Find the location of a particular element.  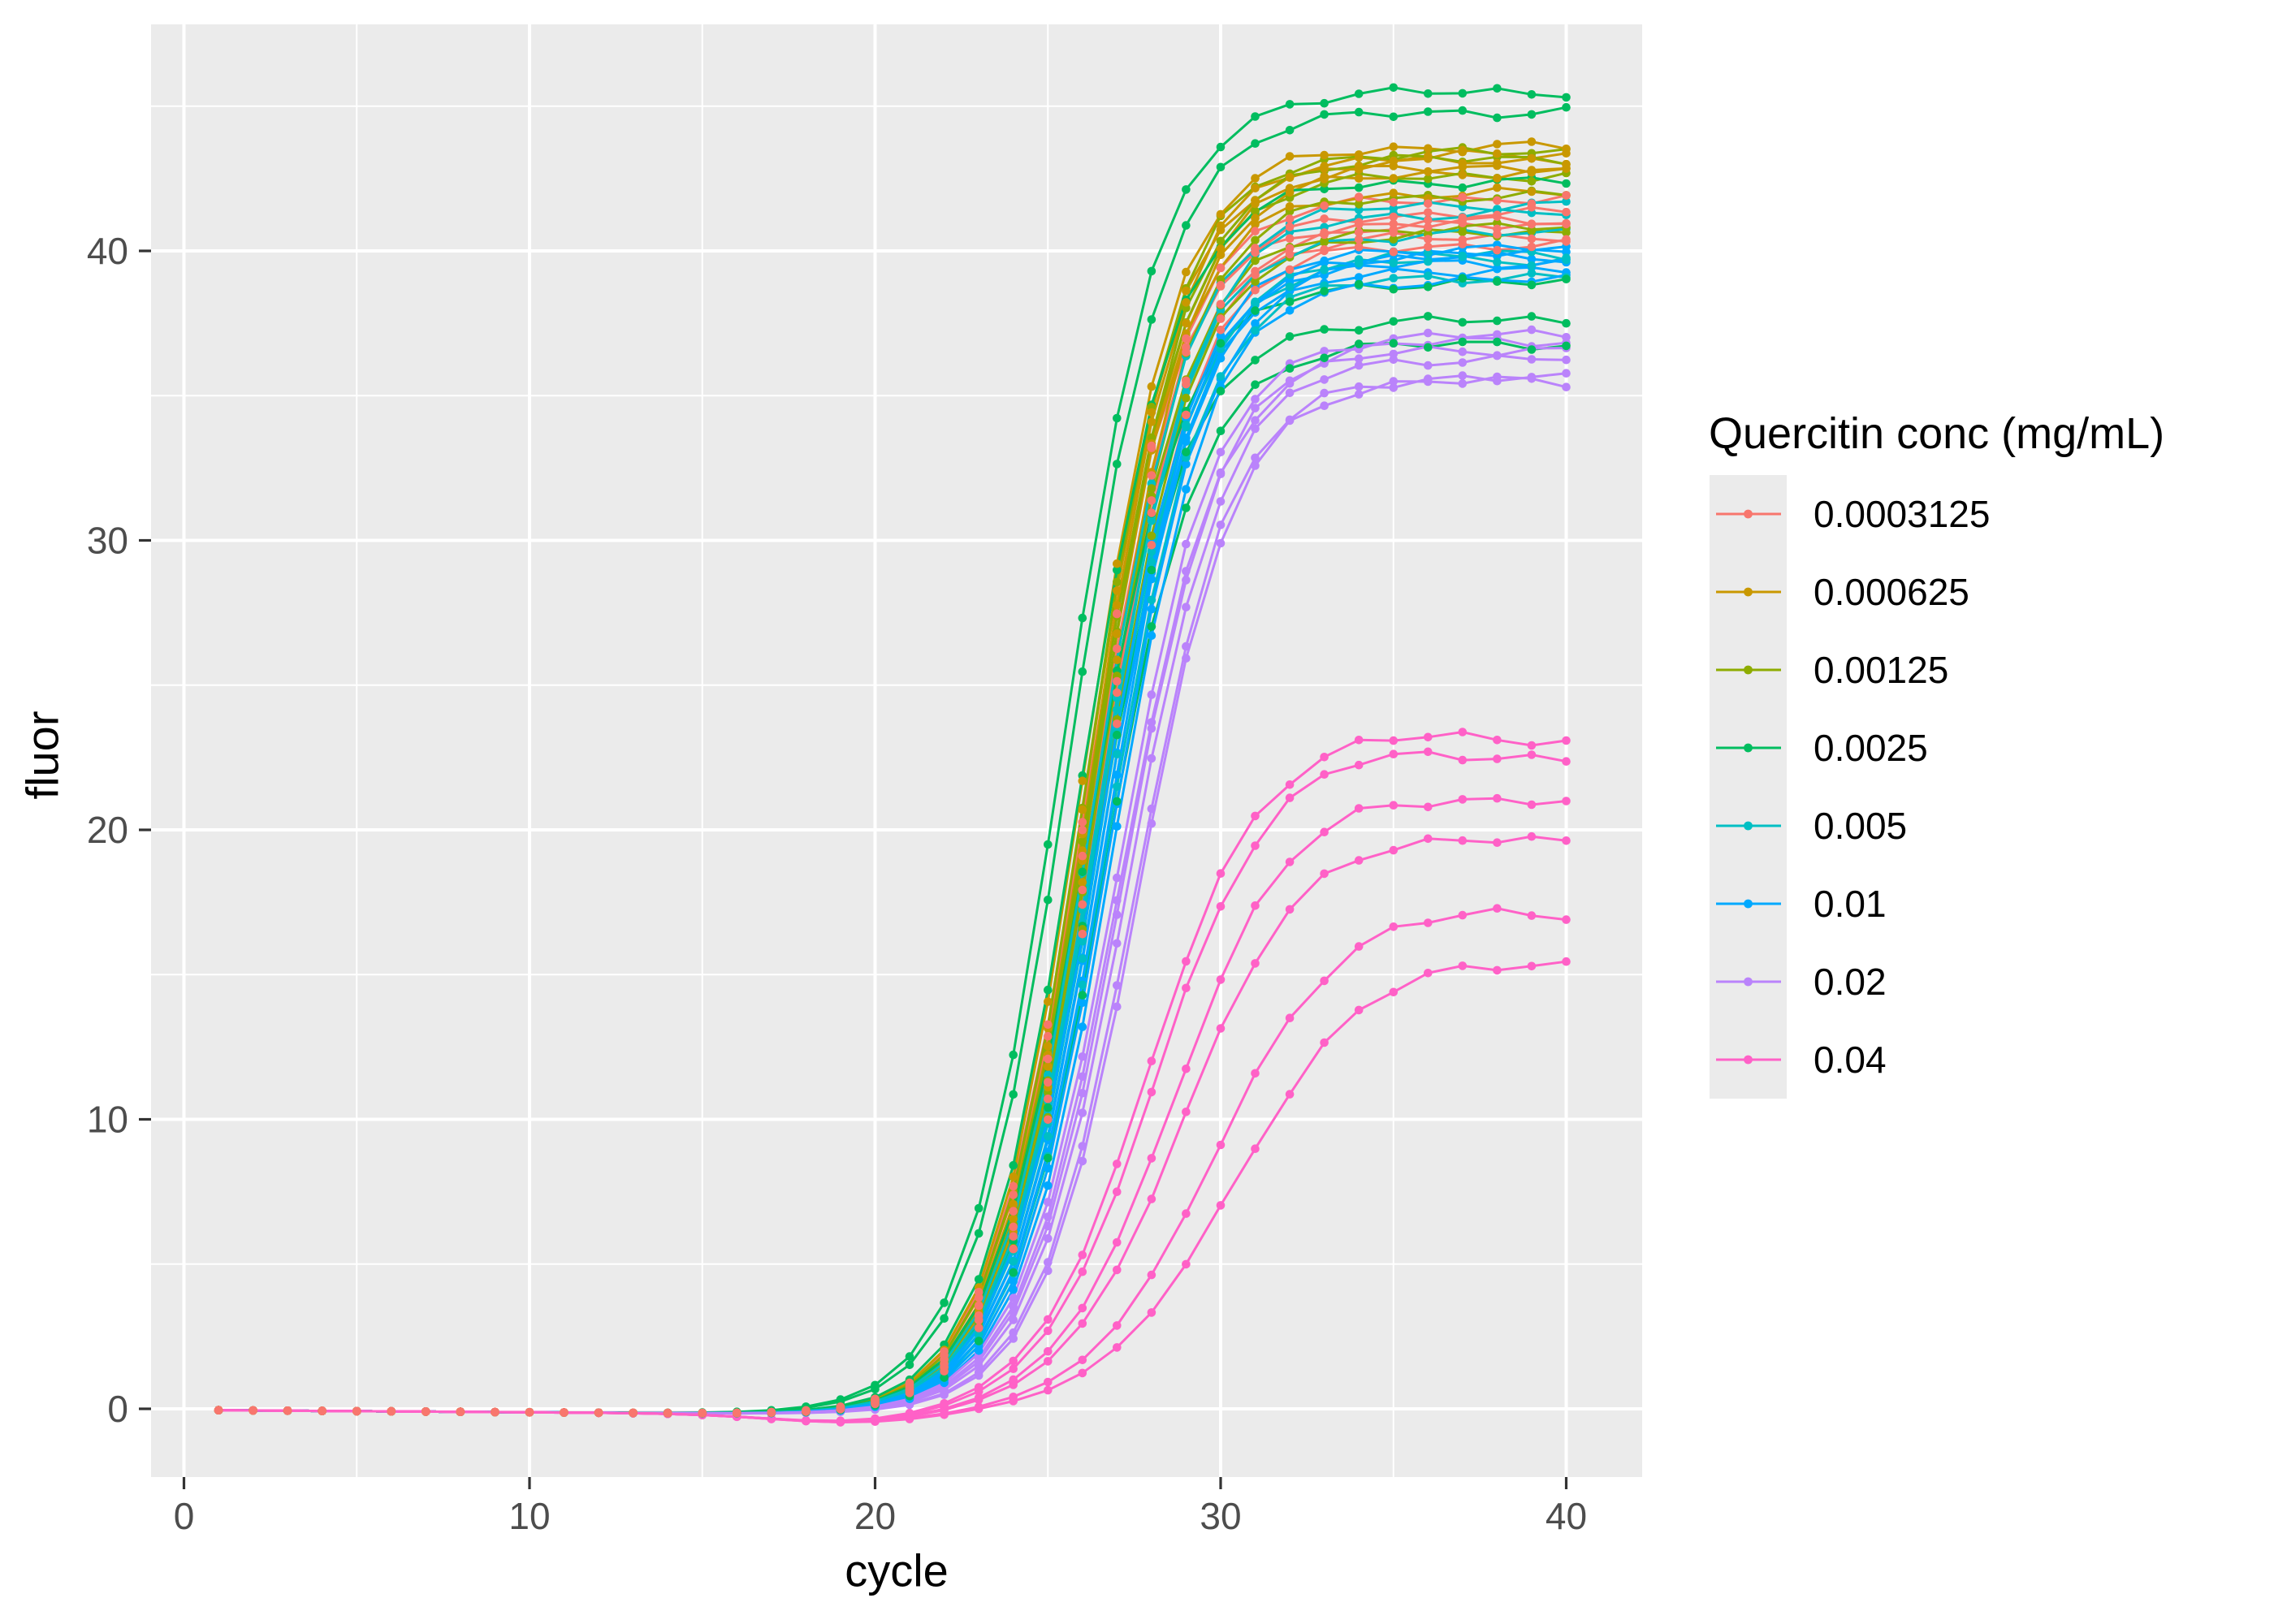

legend-entry-label: 0.005 is located at coordinates (1861, 826).